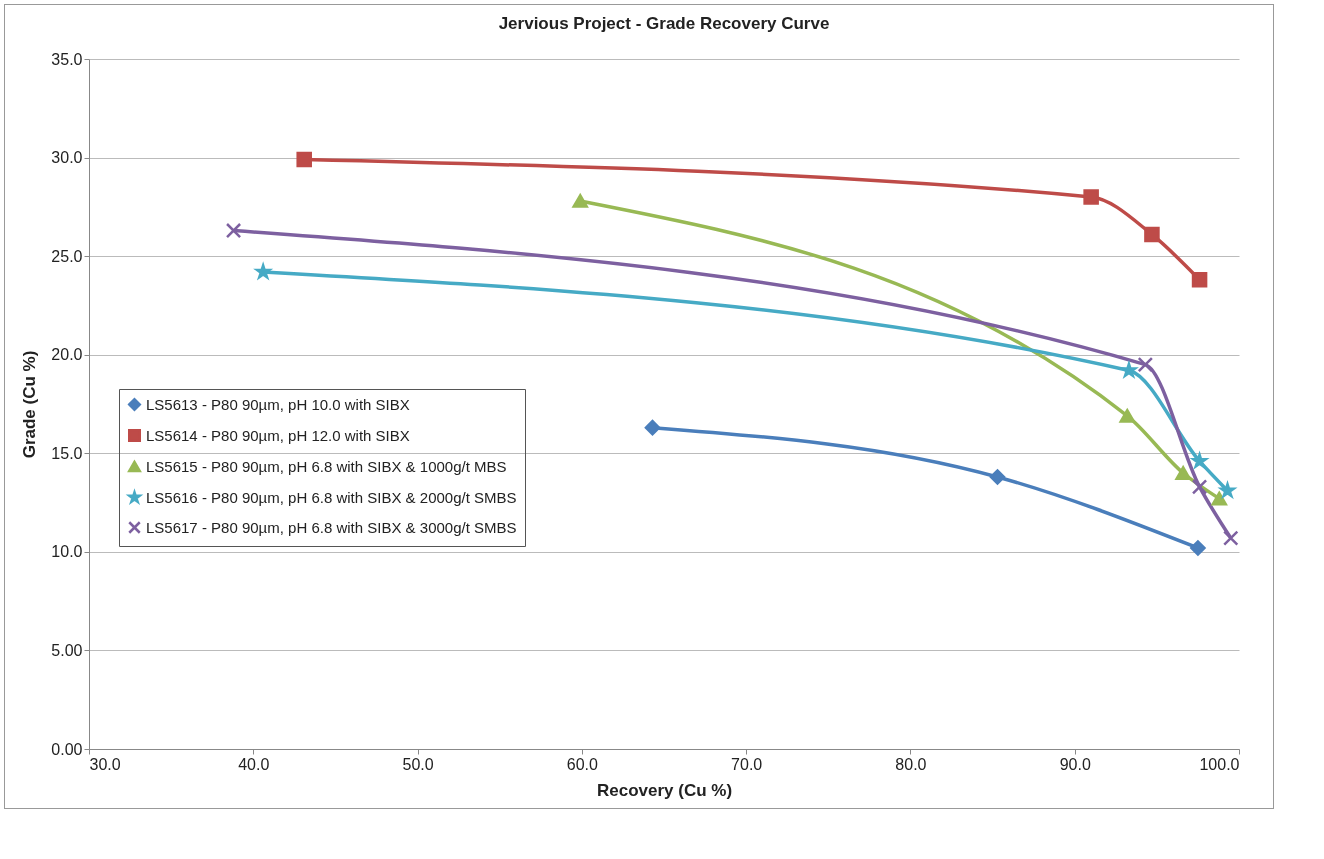 This screenshot has height=859, width=1324. What do you see at coordinates (67, 552) in the screenshot?
I see `y-tick-label: 10.0` at bounding box center [67, 552].